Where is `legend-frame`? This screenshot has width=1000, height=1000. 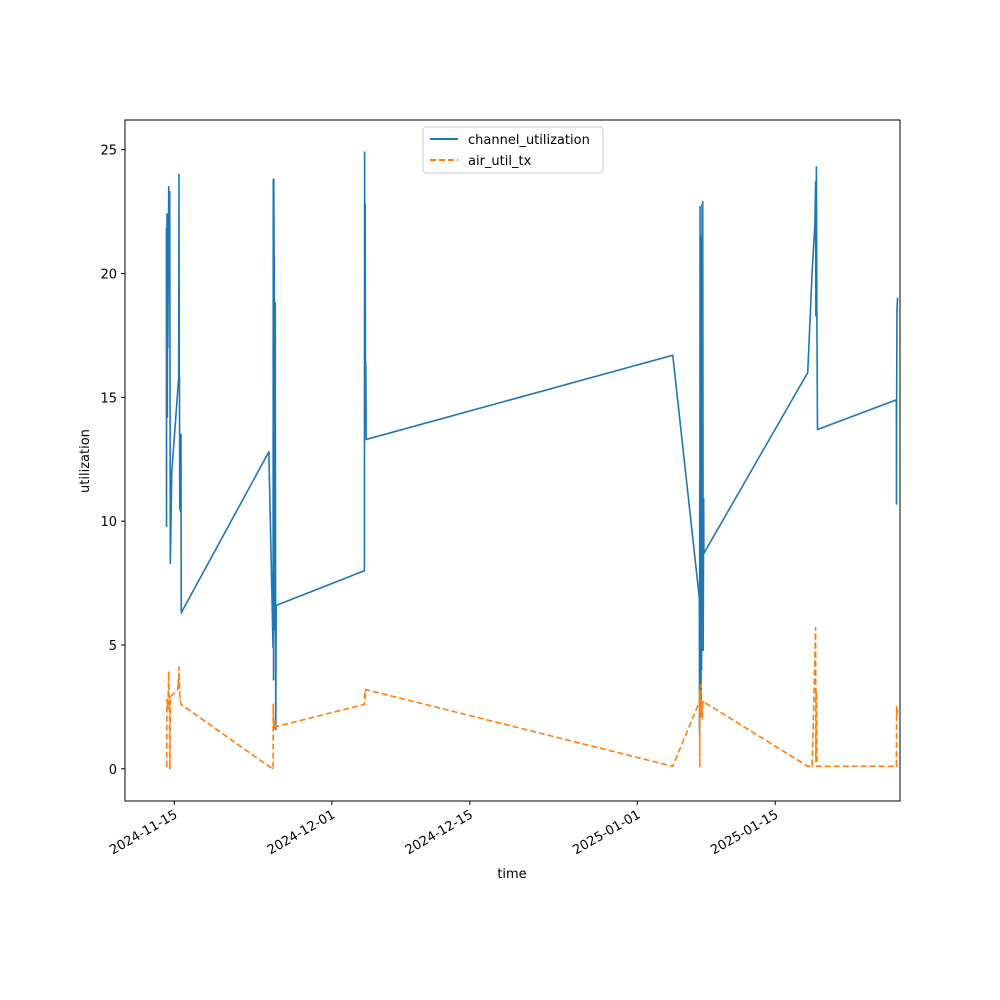
legend-frame is located at coordinates (513, 150).